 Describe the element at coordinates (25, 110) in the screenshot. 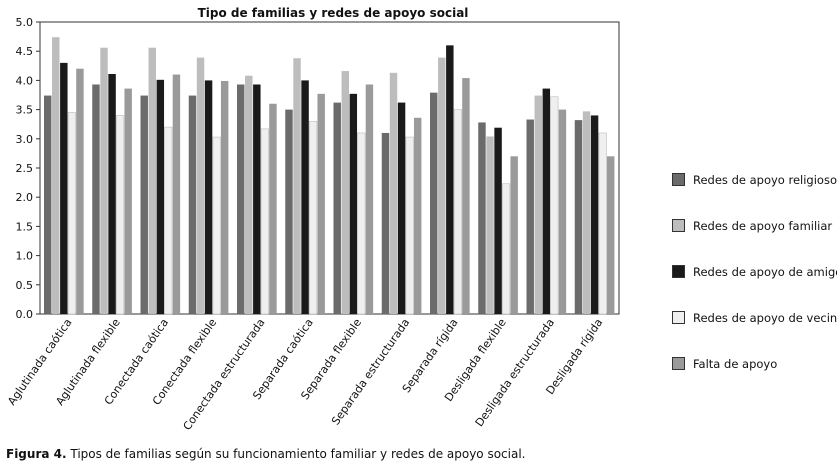

I see `y-tick-label: 3.5` at that location.